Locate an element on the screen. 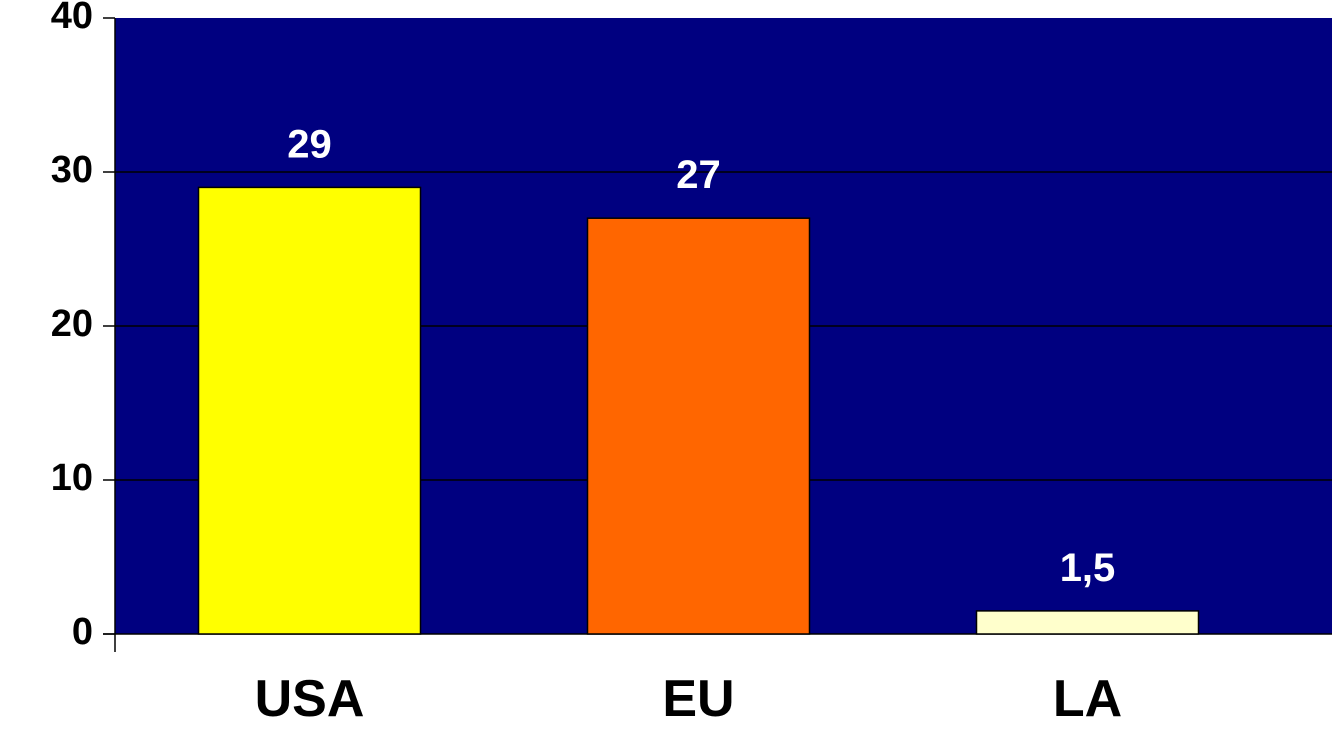 The image size is (1332, 731). category-label-usa: USA is located at coordinates (310, 698).